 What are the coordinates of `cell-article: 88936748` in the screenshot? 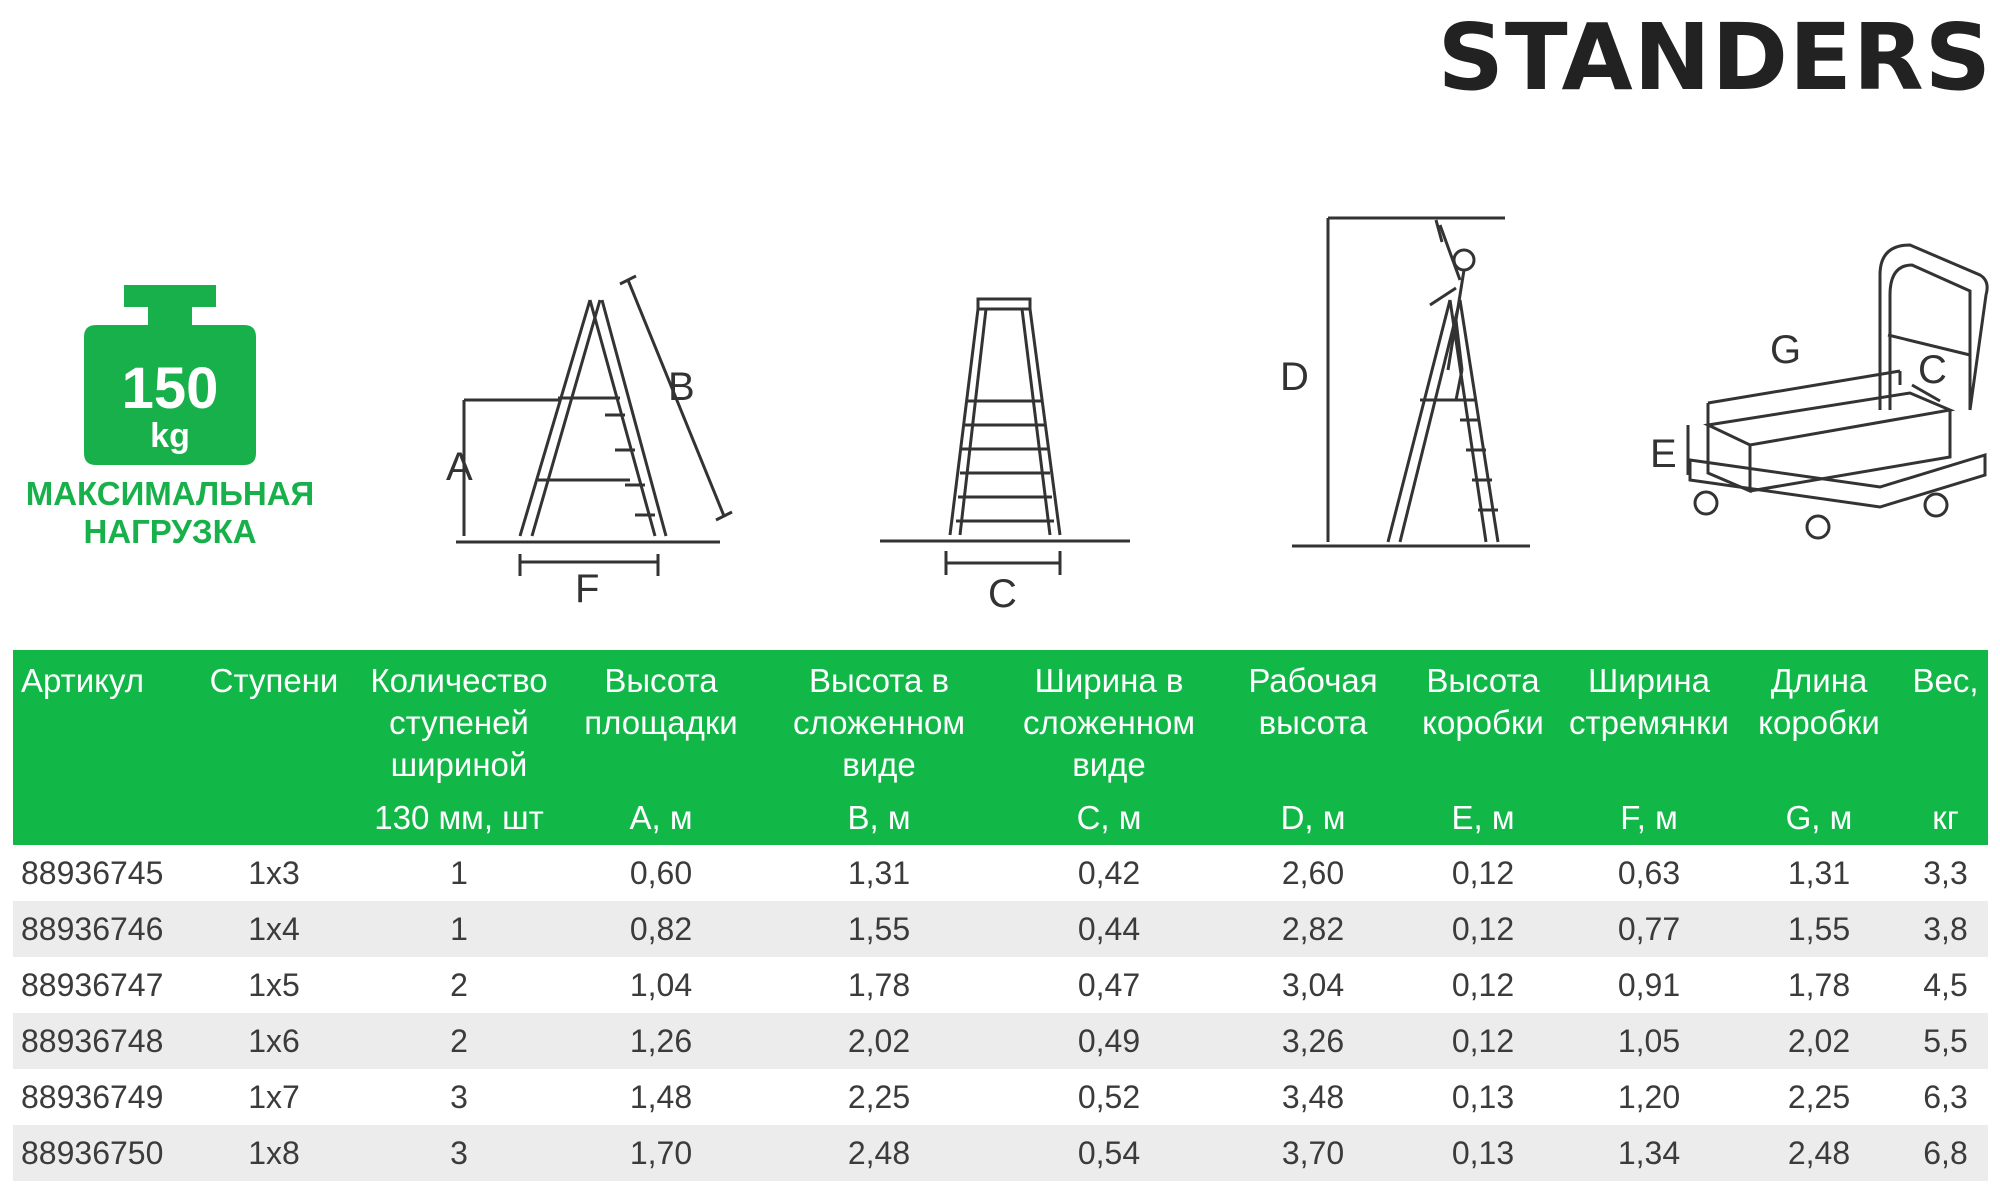 It's located at (92, 1040).